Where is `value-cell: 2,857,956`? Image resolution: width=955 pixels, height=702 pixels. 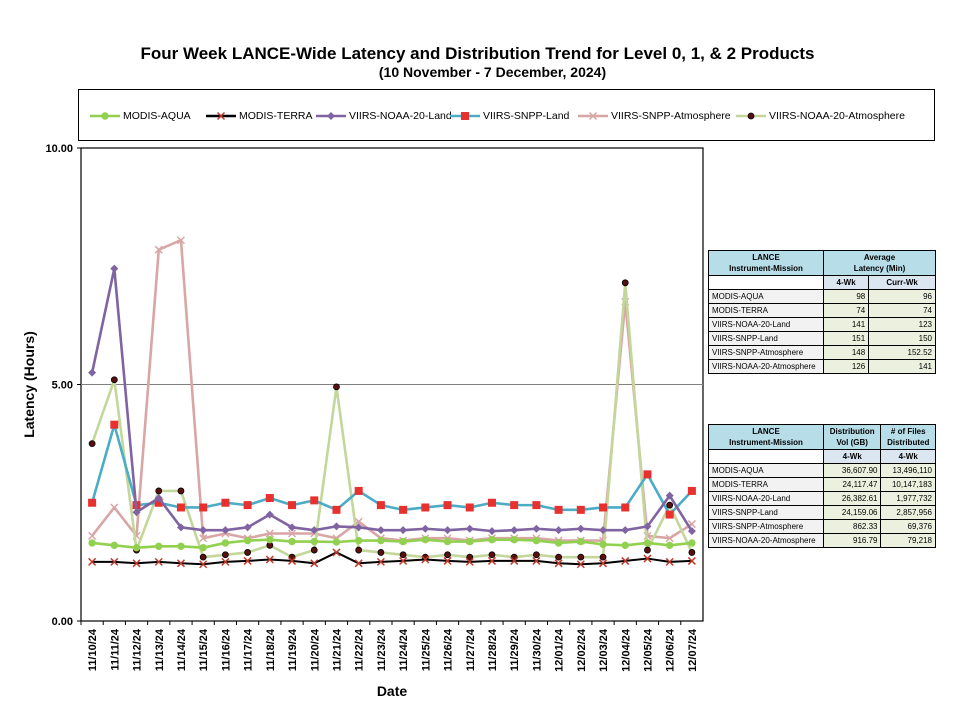
value-cell: 2,857,956 is located at coordinates (908, 512).